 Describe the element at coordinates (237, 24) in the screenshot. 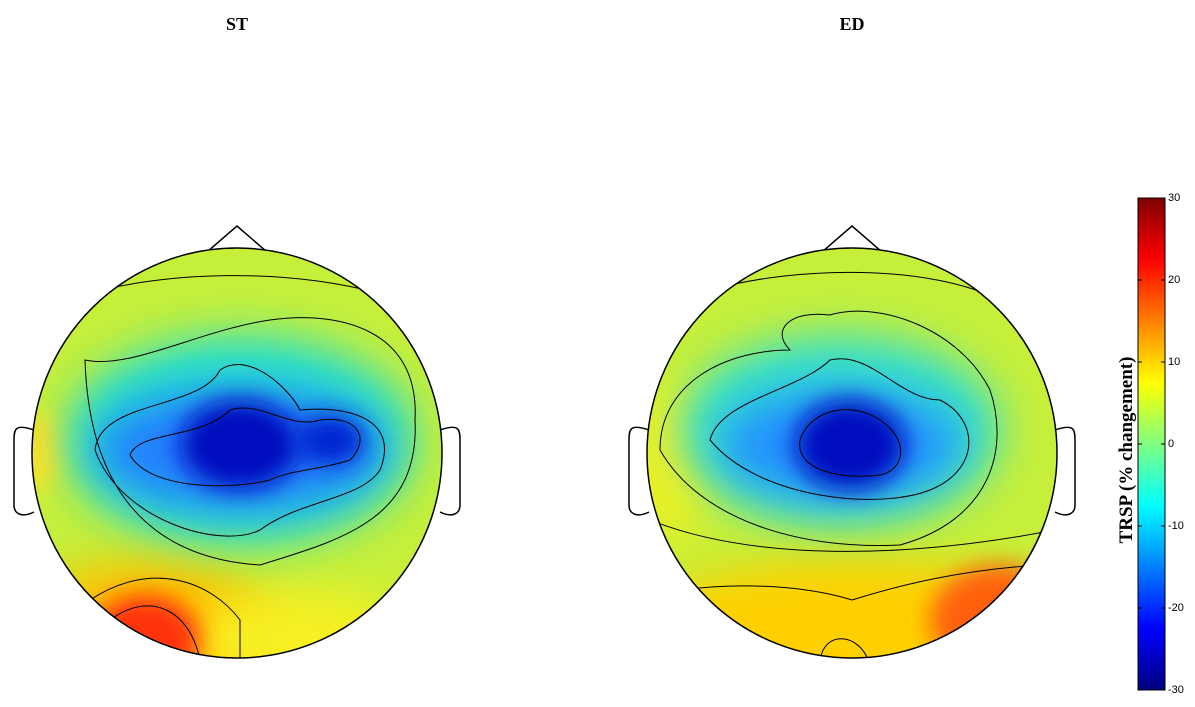

I see `panel-title: ST` at that location.